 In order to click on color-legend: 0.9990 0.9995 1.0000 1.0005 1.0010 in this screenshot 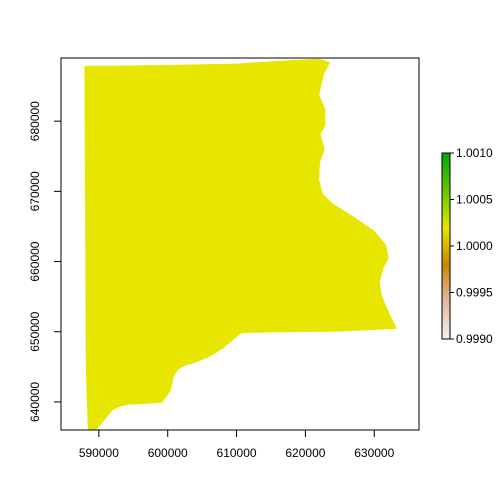, I will do `click(467, 246)`.